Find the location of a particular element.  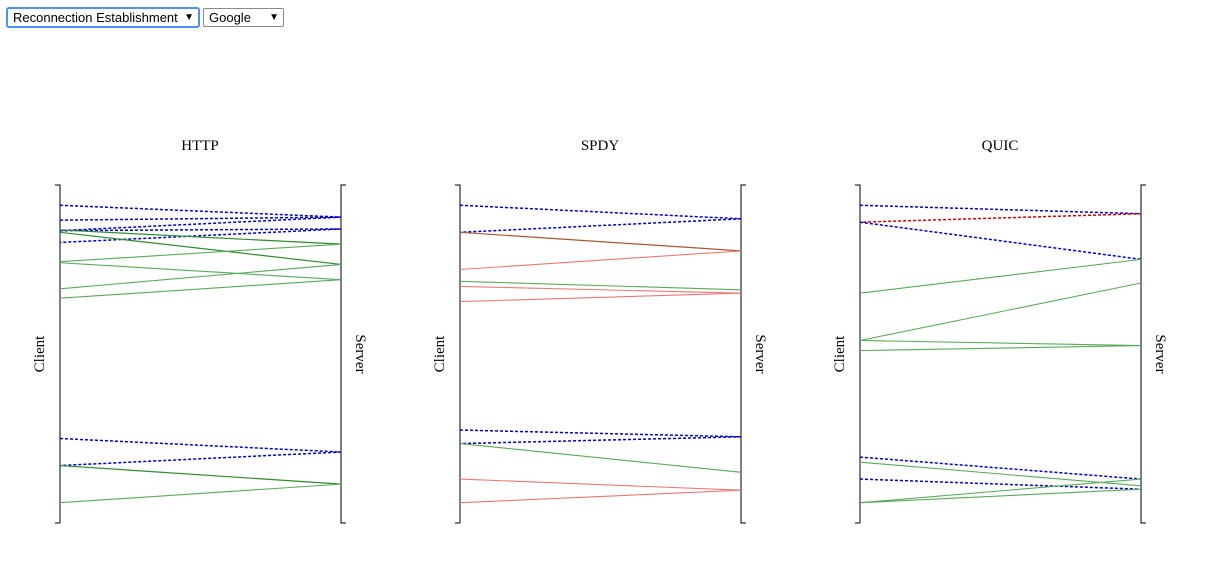

diagram-title: HTTP is located at coordinates (200, 146).